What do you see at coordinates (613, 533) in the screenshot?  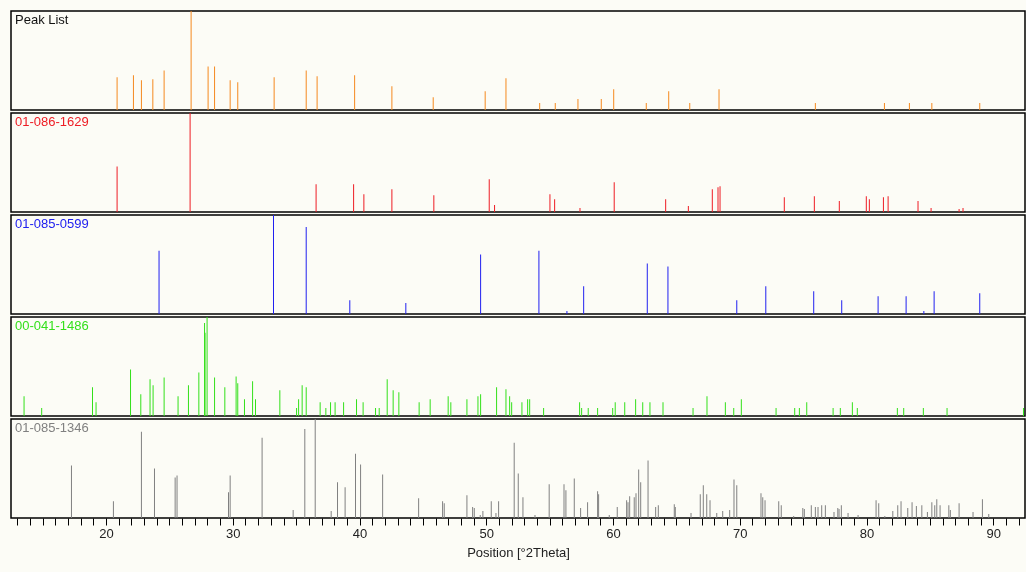 I see `x-tick-label: 60` at bounding box center [613, 533].